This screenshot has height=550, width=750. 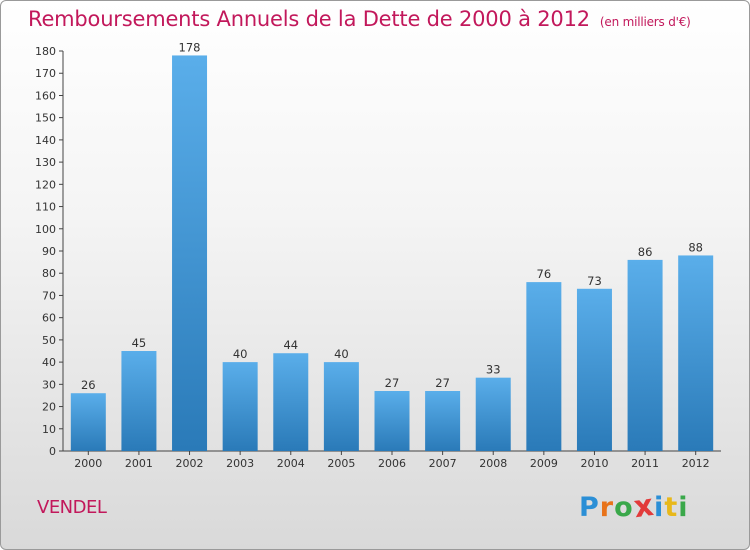 I want to click on x-tick-label: 2002, so click(x=190, y=463).